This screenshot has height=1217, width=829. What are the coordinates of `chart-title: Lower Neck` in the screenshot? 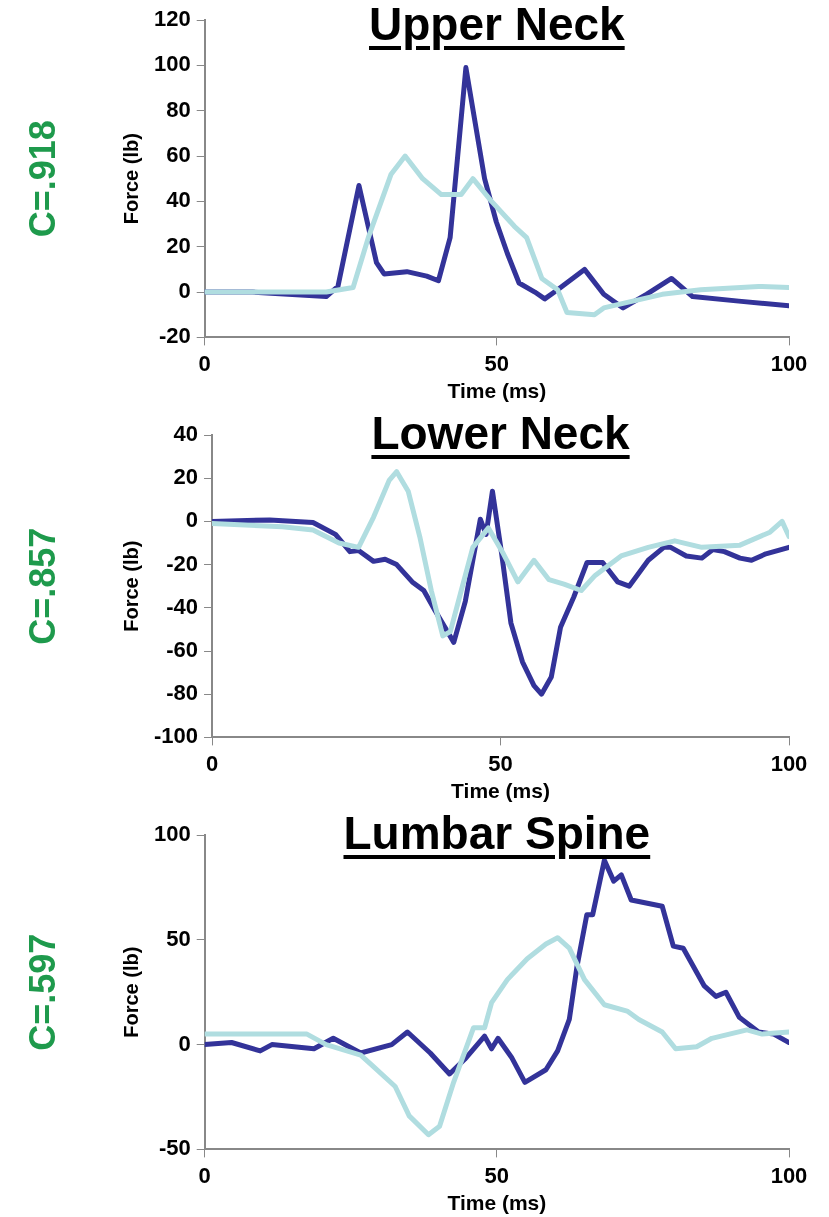 It's located at (500, 433).